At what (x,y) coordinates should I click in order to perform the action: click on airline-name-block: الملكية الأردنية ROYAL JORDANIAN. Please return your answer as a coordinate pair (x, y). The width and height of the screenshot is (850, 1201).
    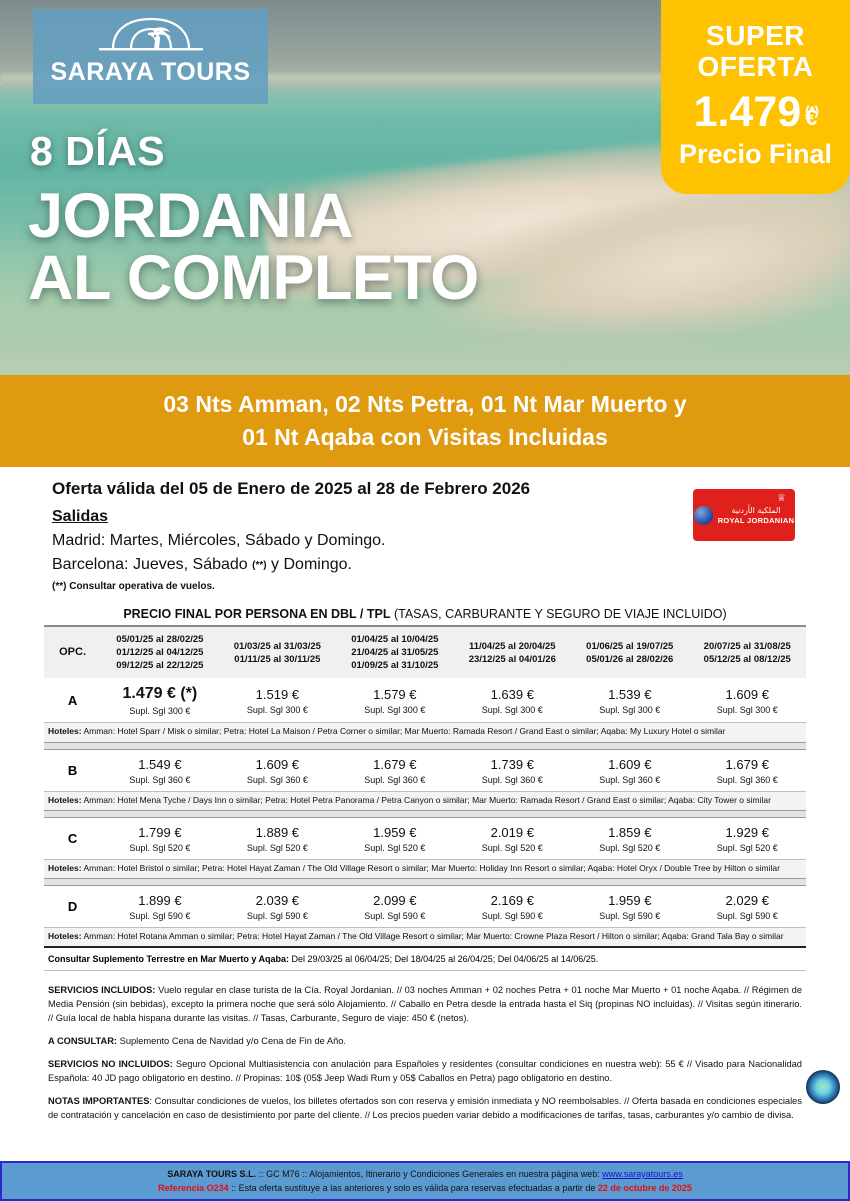
    Looking at the image, I should click on (756, 515).